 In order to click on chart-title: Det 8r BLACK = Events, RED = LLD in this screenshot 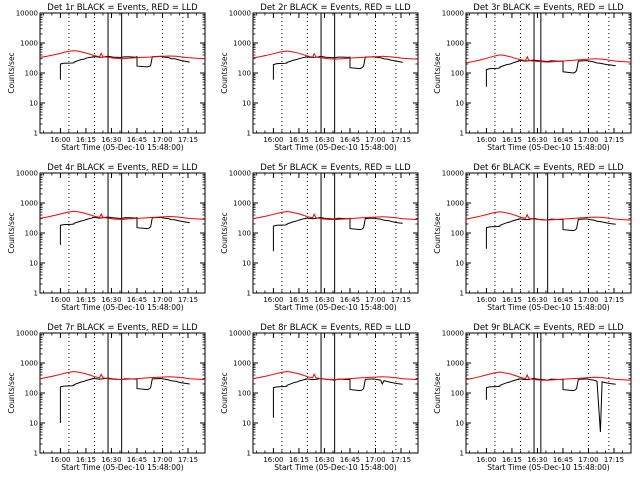, I will do `click(335, 328)`.